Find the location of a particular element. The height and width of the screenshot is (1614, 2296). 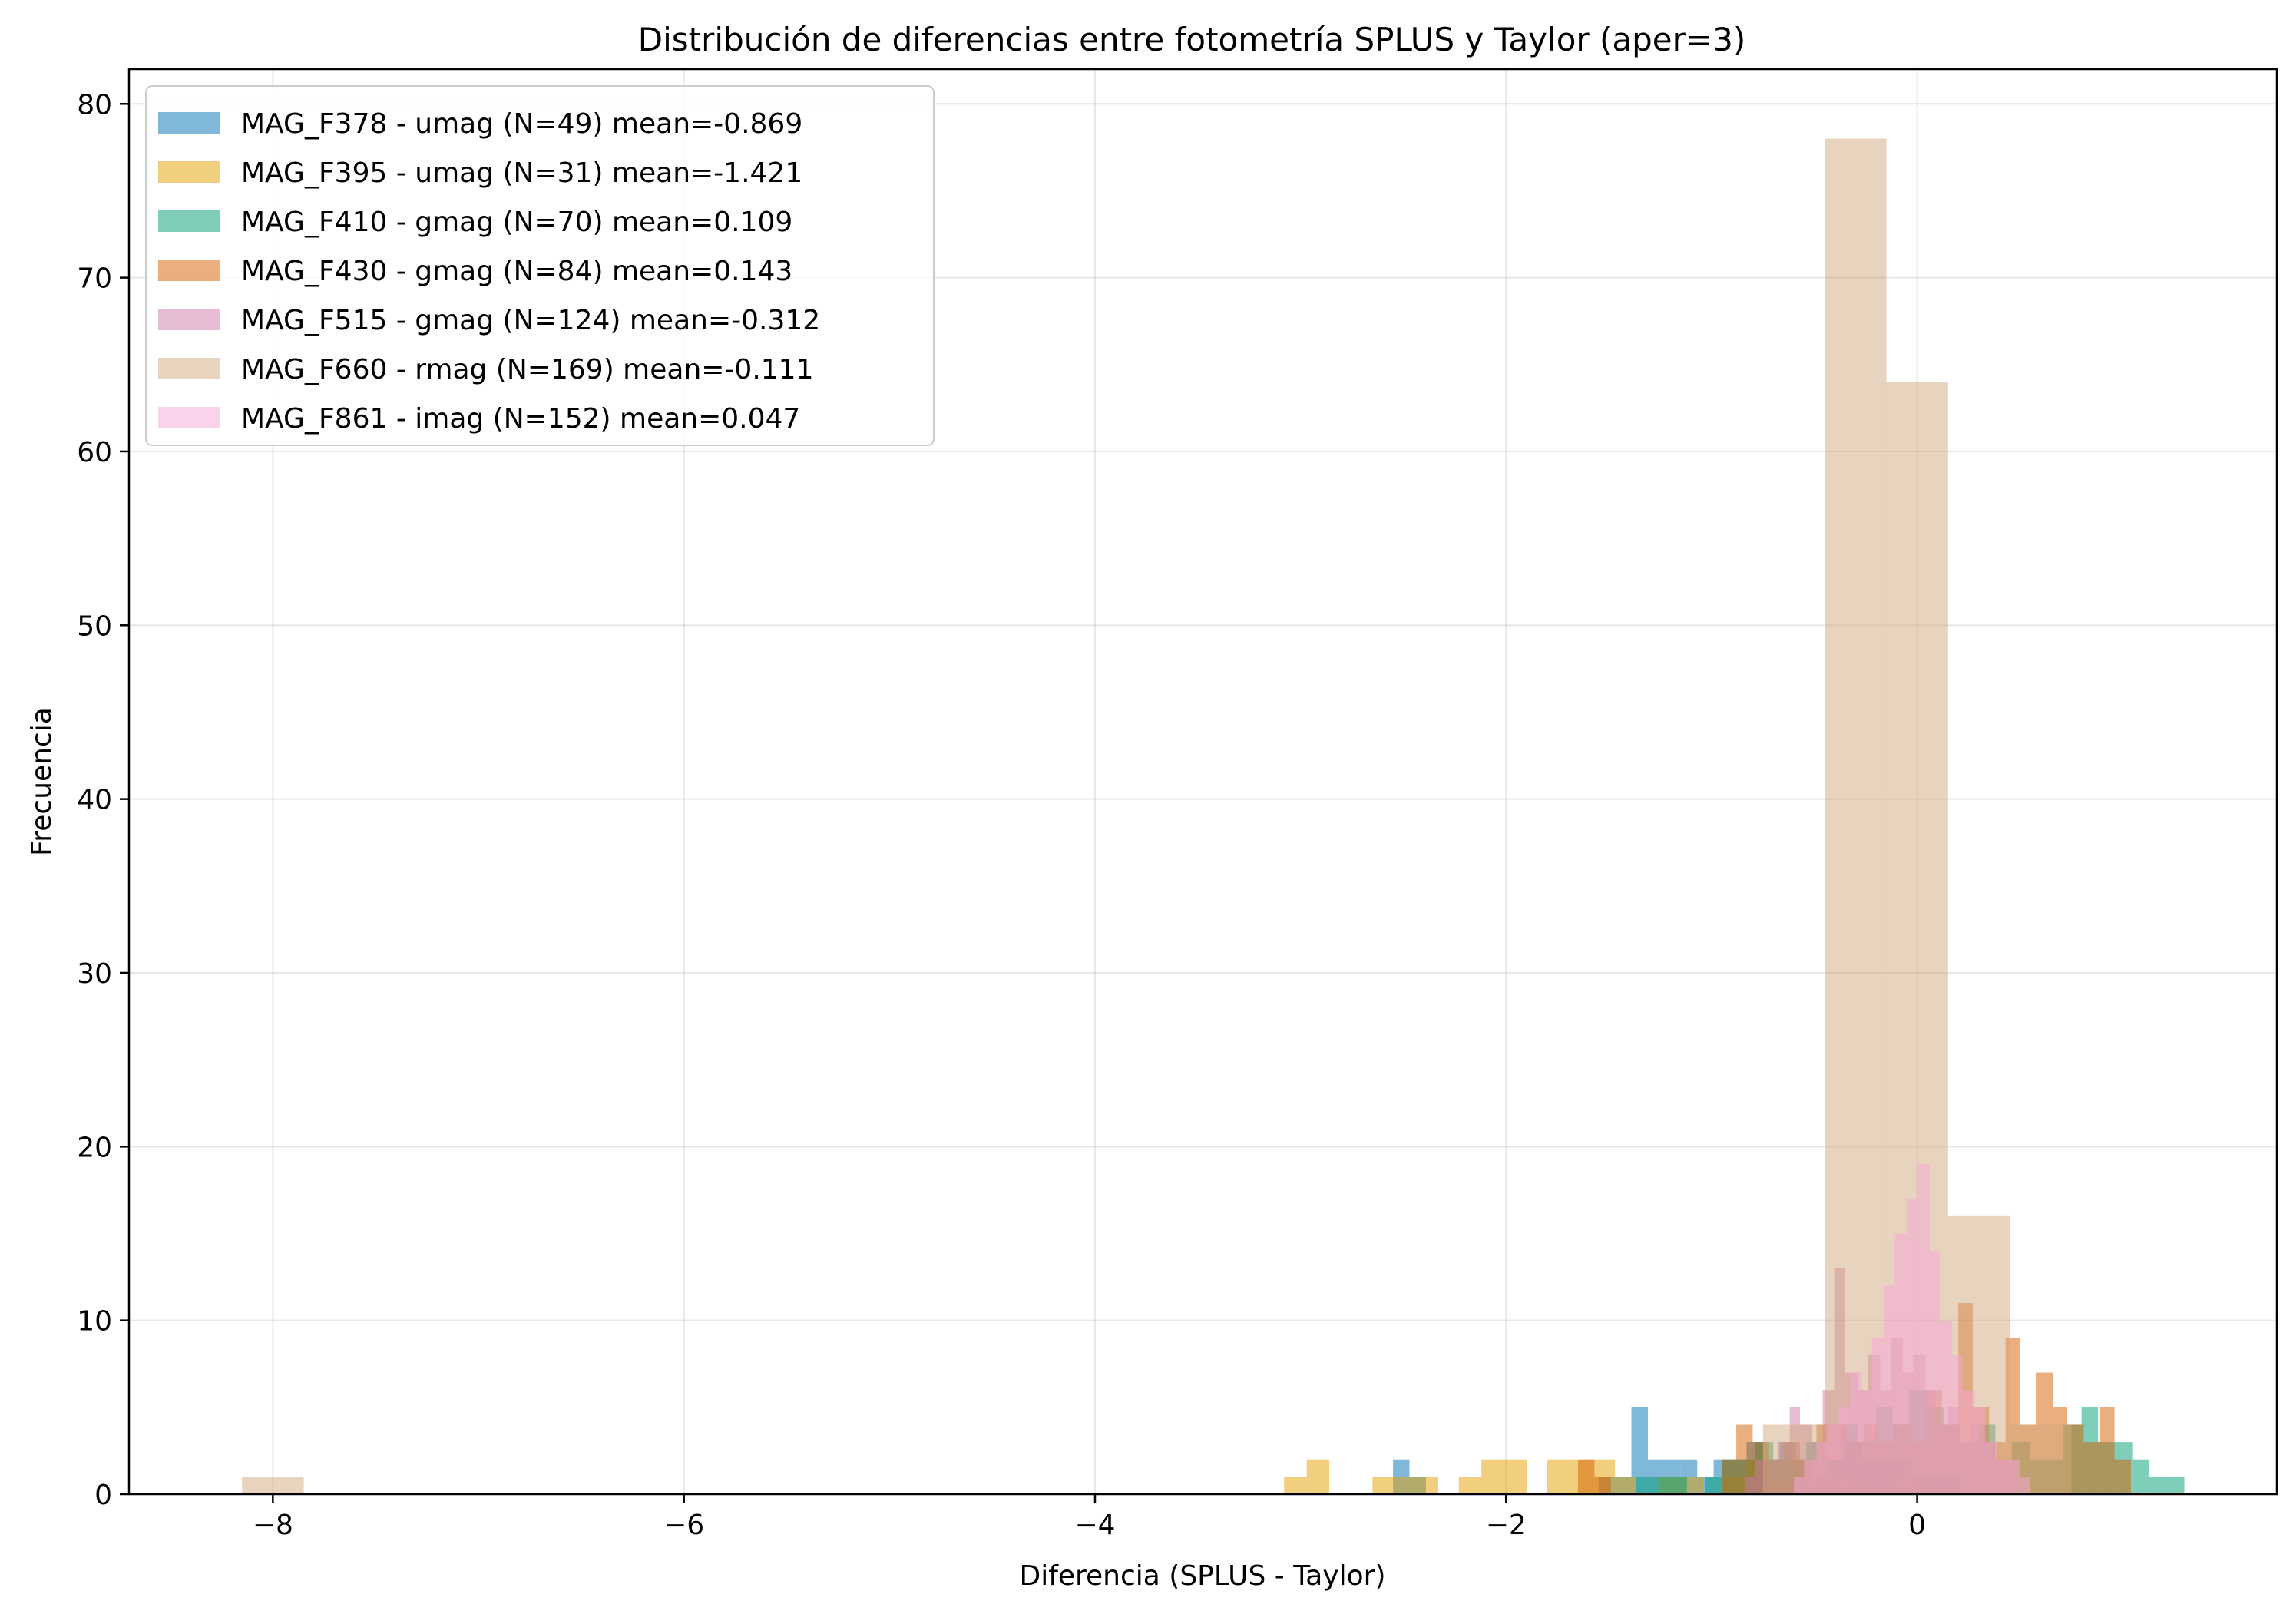

y-tick-label: 80 is located at coordinates (94, 105).